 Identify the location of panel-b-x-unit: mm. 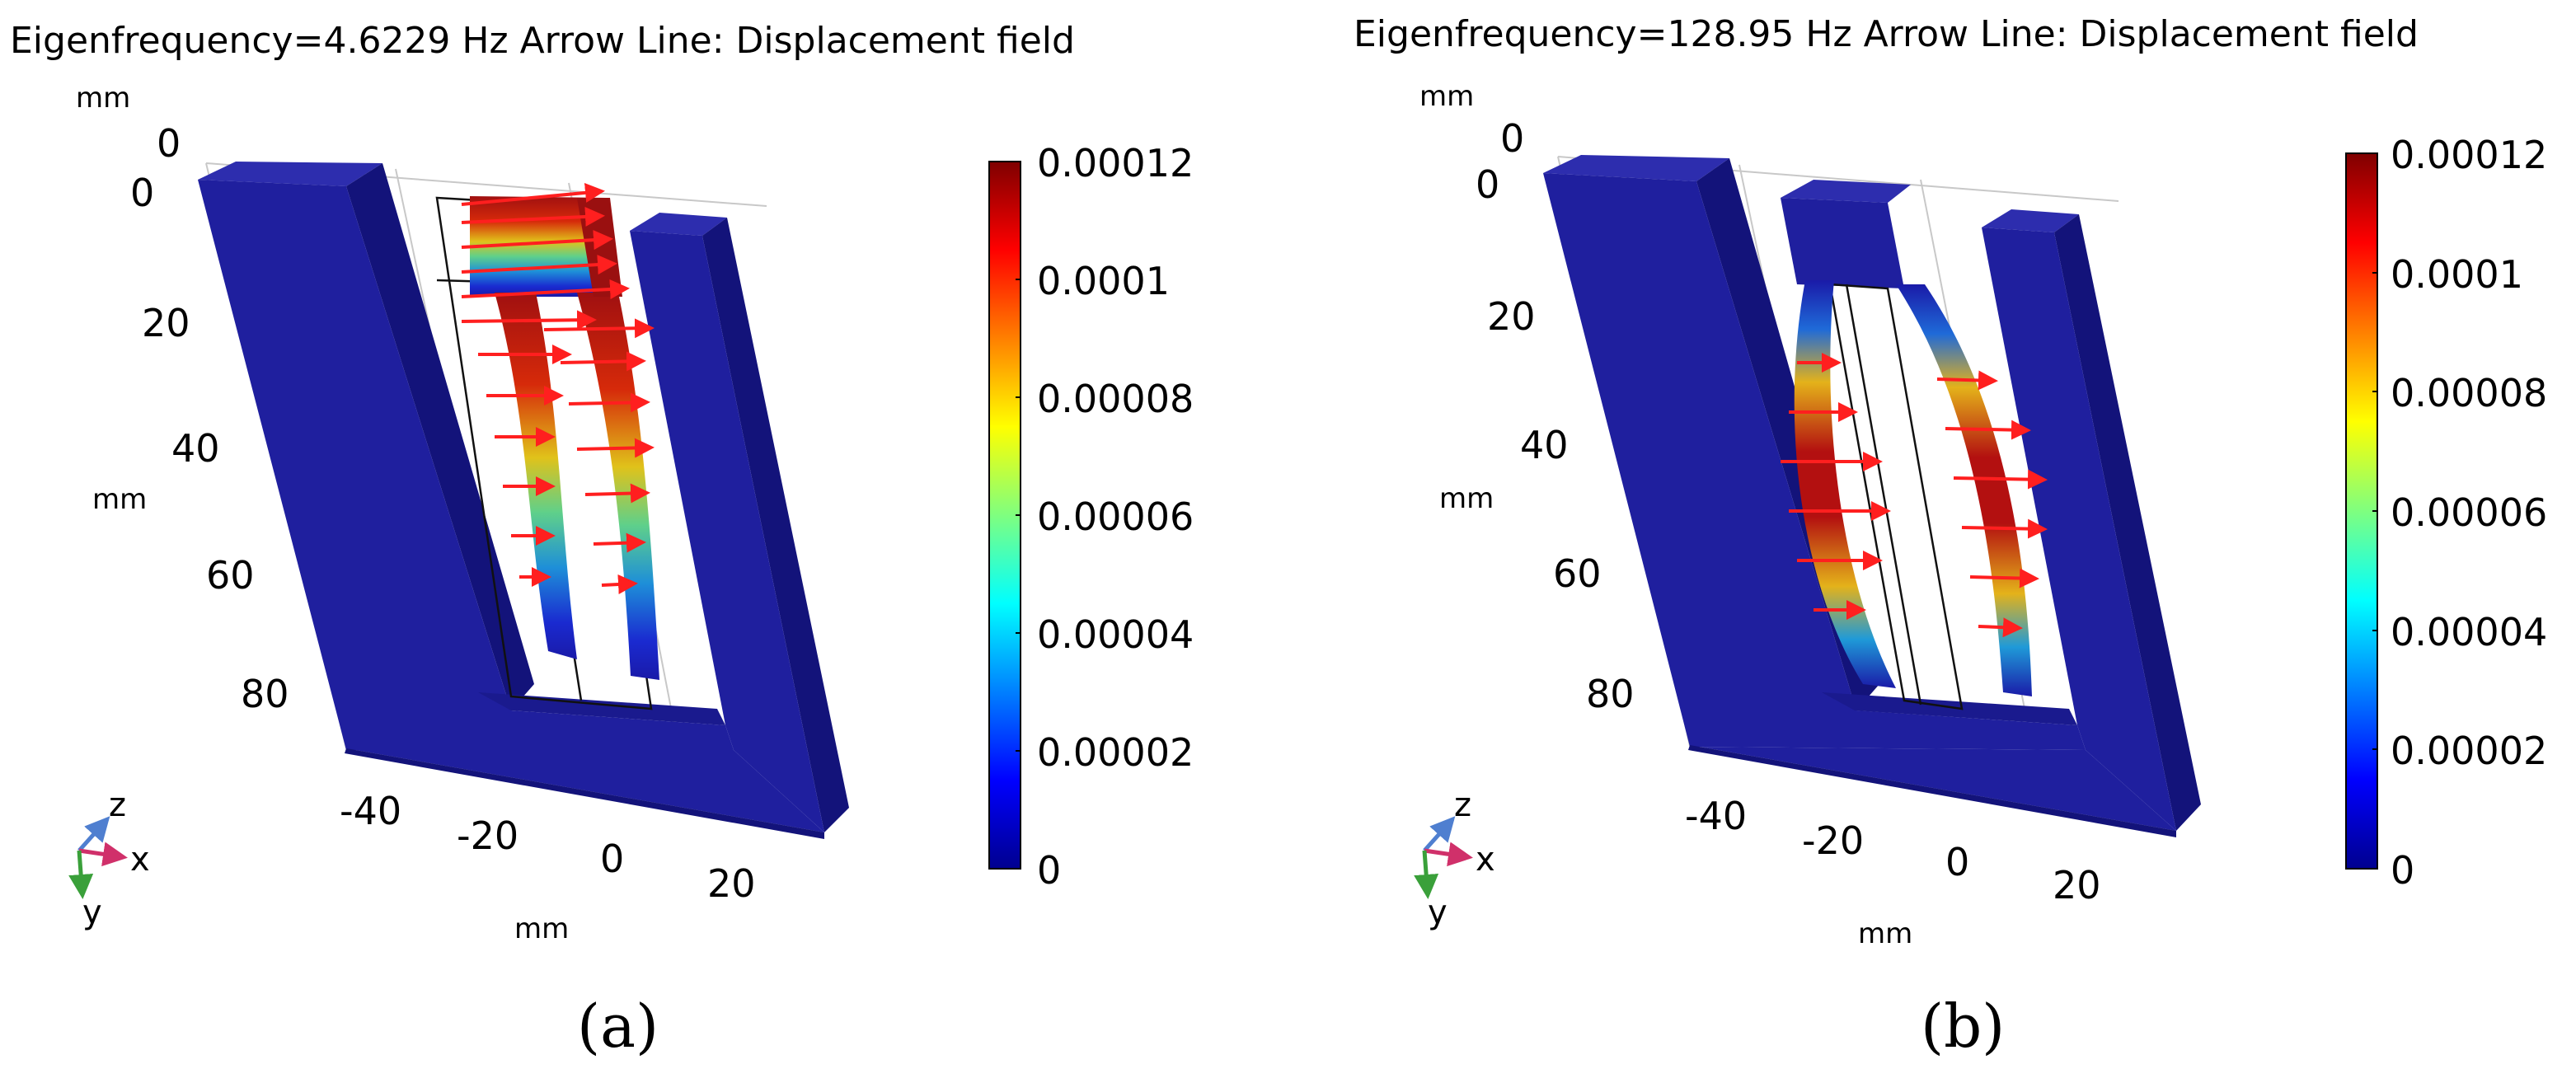
(1885, 934).